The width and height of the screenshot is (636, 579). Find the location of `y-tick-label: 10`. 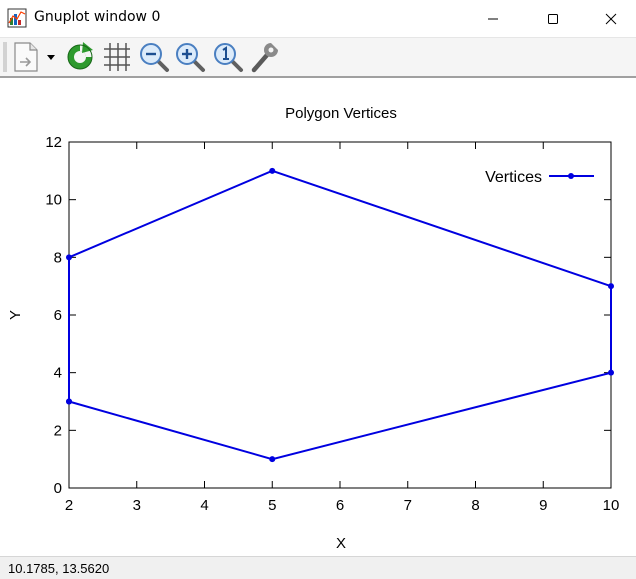

y-tick-label: 10 is located at coordinates (53, 200).